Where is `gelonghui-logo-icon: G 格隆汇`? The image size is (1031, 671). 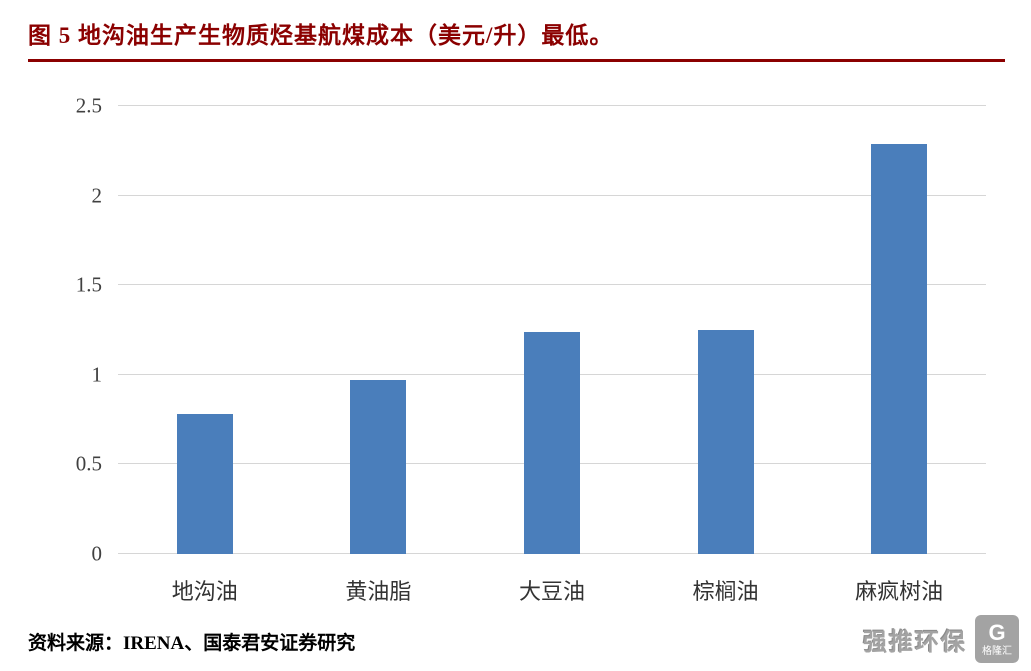
gelonghui-logo-icon: G 格隆汇 is located at coordinates (997, 639).